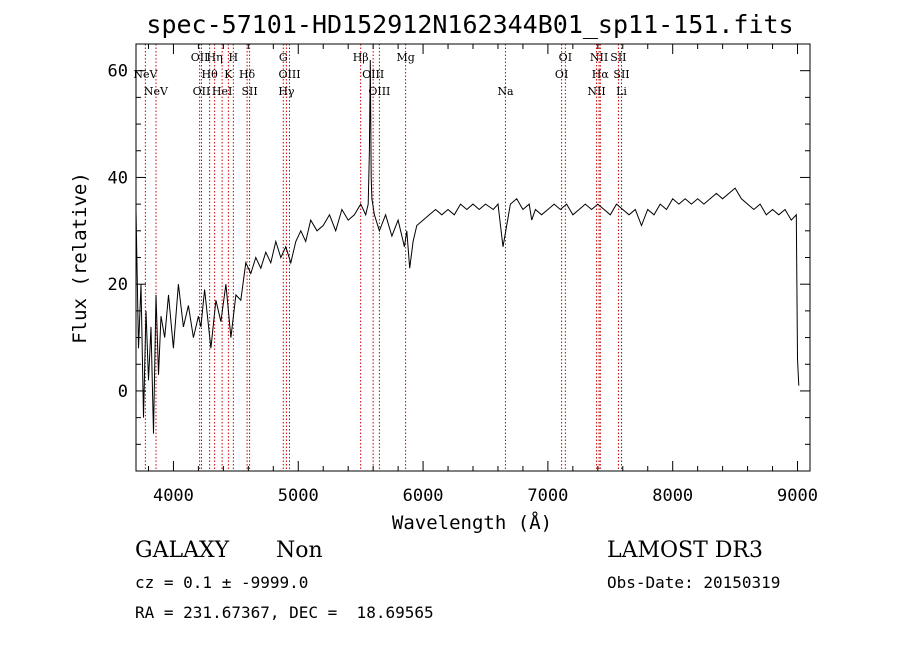 This screenshot has width=900, height=649. What do you see at coordinates (797, 496) in the screenshot?
I see `x-tick-label-5: 9000` at bounding box center [797, 496].